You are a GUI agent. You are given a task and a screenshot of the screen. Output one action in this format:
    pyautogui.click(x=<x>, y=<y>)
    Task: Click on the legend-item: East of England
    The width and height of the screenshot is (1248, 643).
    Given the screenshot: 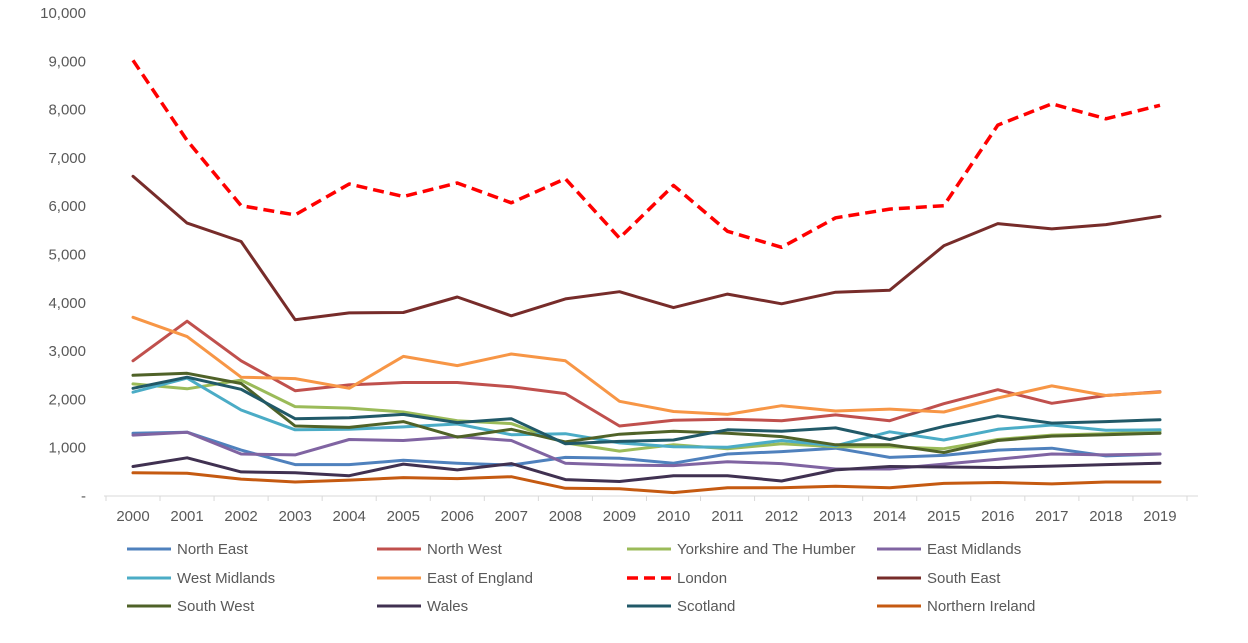 What is the action you would take?
    pyautogui.click(x=455, y=578)
    